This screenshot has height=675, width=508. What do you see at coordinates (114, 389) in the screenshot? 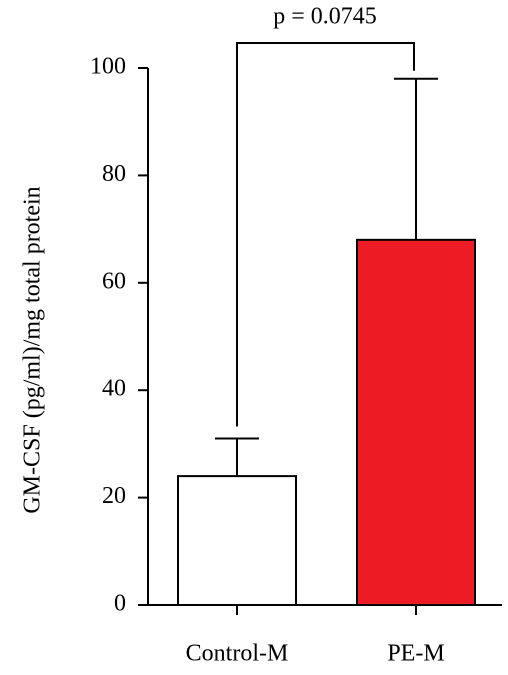
I see `y-tick-label: 40` at bounding box center [114, 389].